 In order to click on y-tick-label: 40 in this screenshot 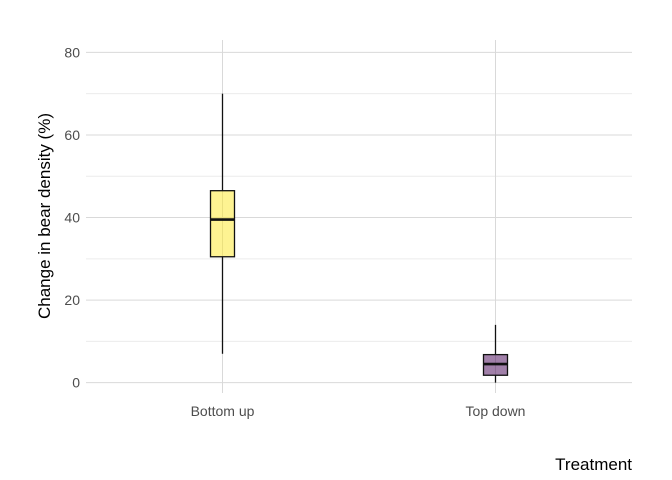, I will do `click(72, 218)`.